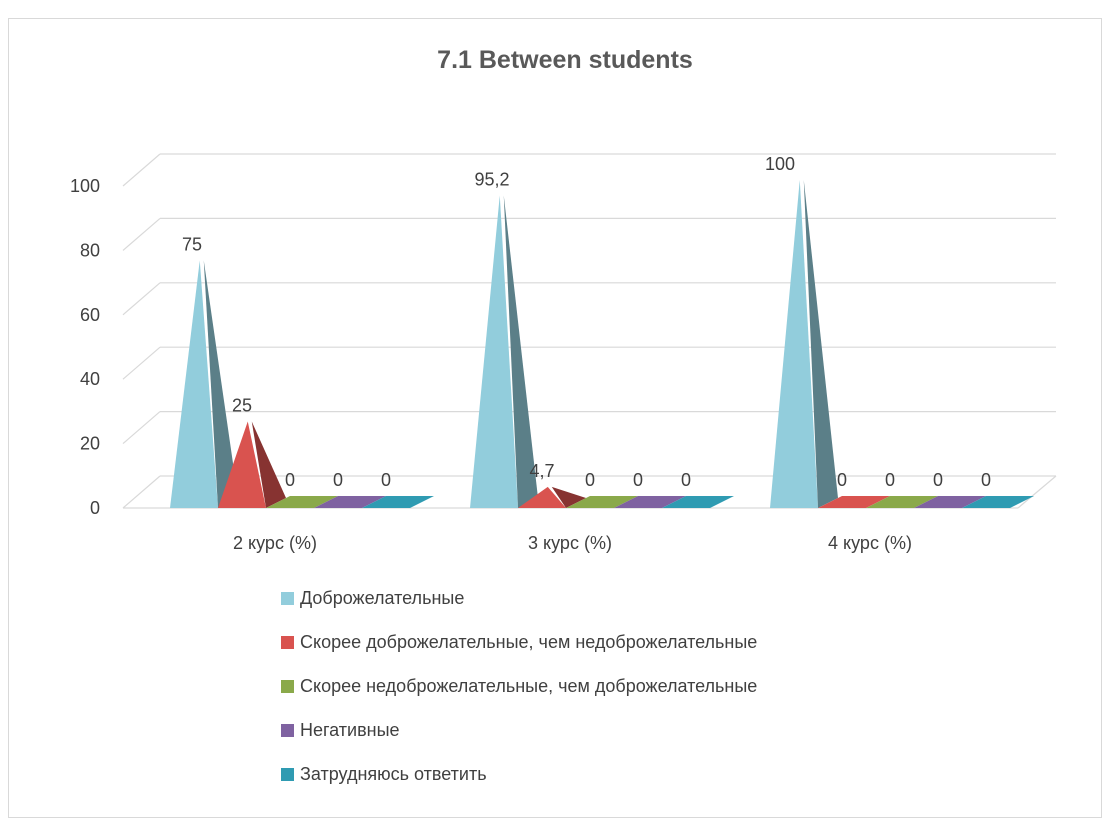 This screenshot has width=1114, height=818. I want to click on data-label-1-0: 95,2, so click(491, 179).